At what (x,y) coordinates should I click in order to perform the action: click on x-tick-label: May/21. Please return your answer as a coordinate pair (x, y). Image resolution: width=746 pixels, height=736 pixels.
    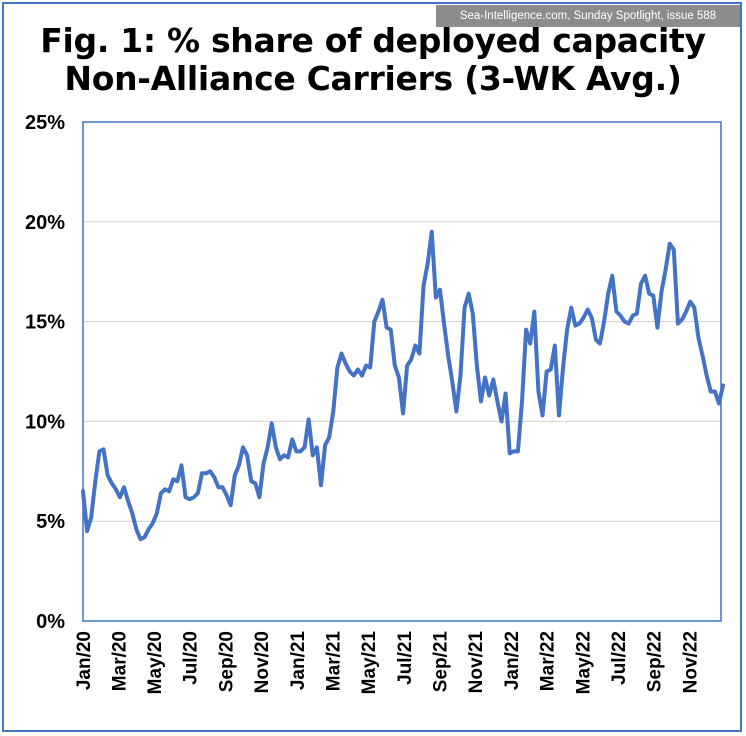
    Looking at the image, I should click on (369, 663).